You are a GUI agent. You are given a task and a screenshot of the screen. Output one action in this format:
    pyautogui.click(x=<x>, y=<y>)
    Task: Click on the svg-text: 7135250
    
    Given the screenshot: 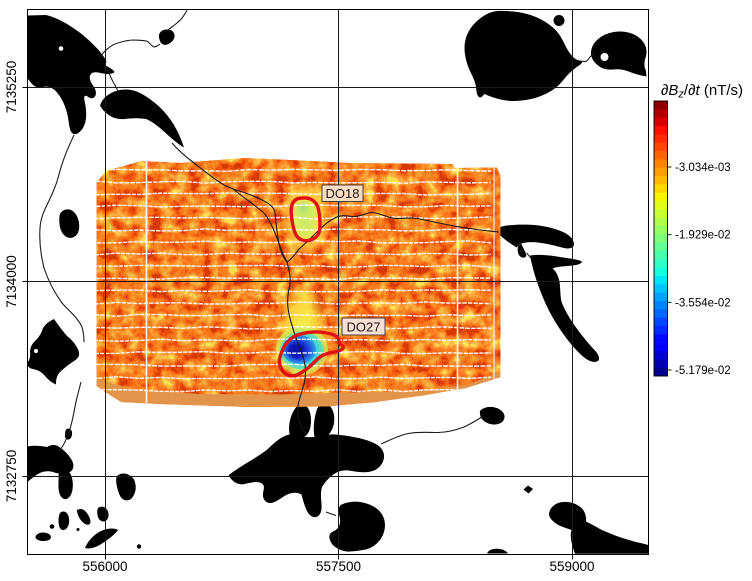 What is the action you would take?
    pyautogui.click(x=11, y=87)
    